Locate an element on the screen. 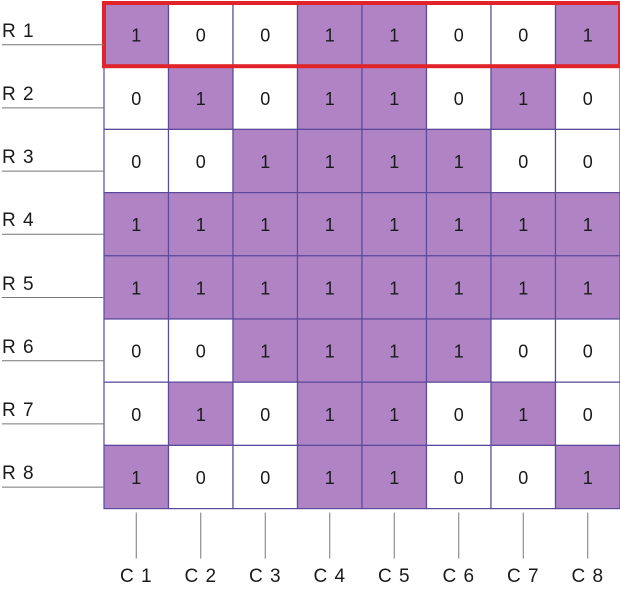 This screenshot has width=620, height=593. row-label: R 6 is located at coordinates (18, 347).